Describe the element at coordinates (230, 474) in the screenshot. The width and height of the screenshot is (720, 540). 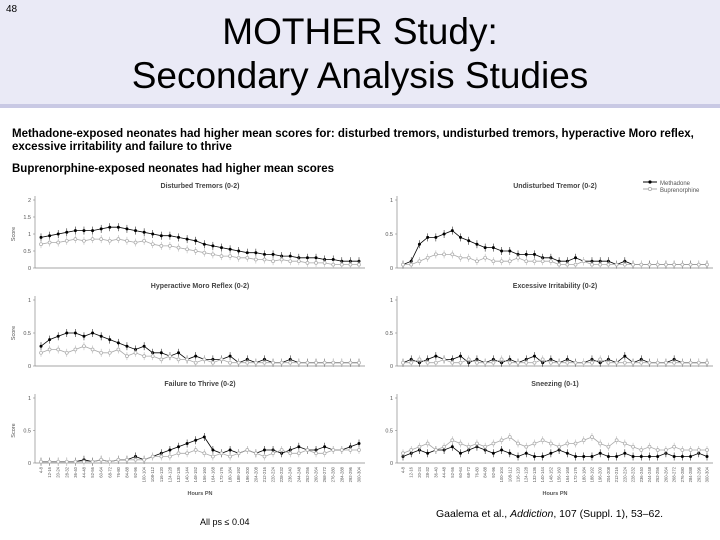
I see `x-tick-label: 180-184` at that location.